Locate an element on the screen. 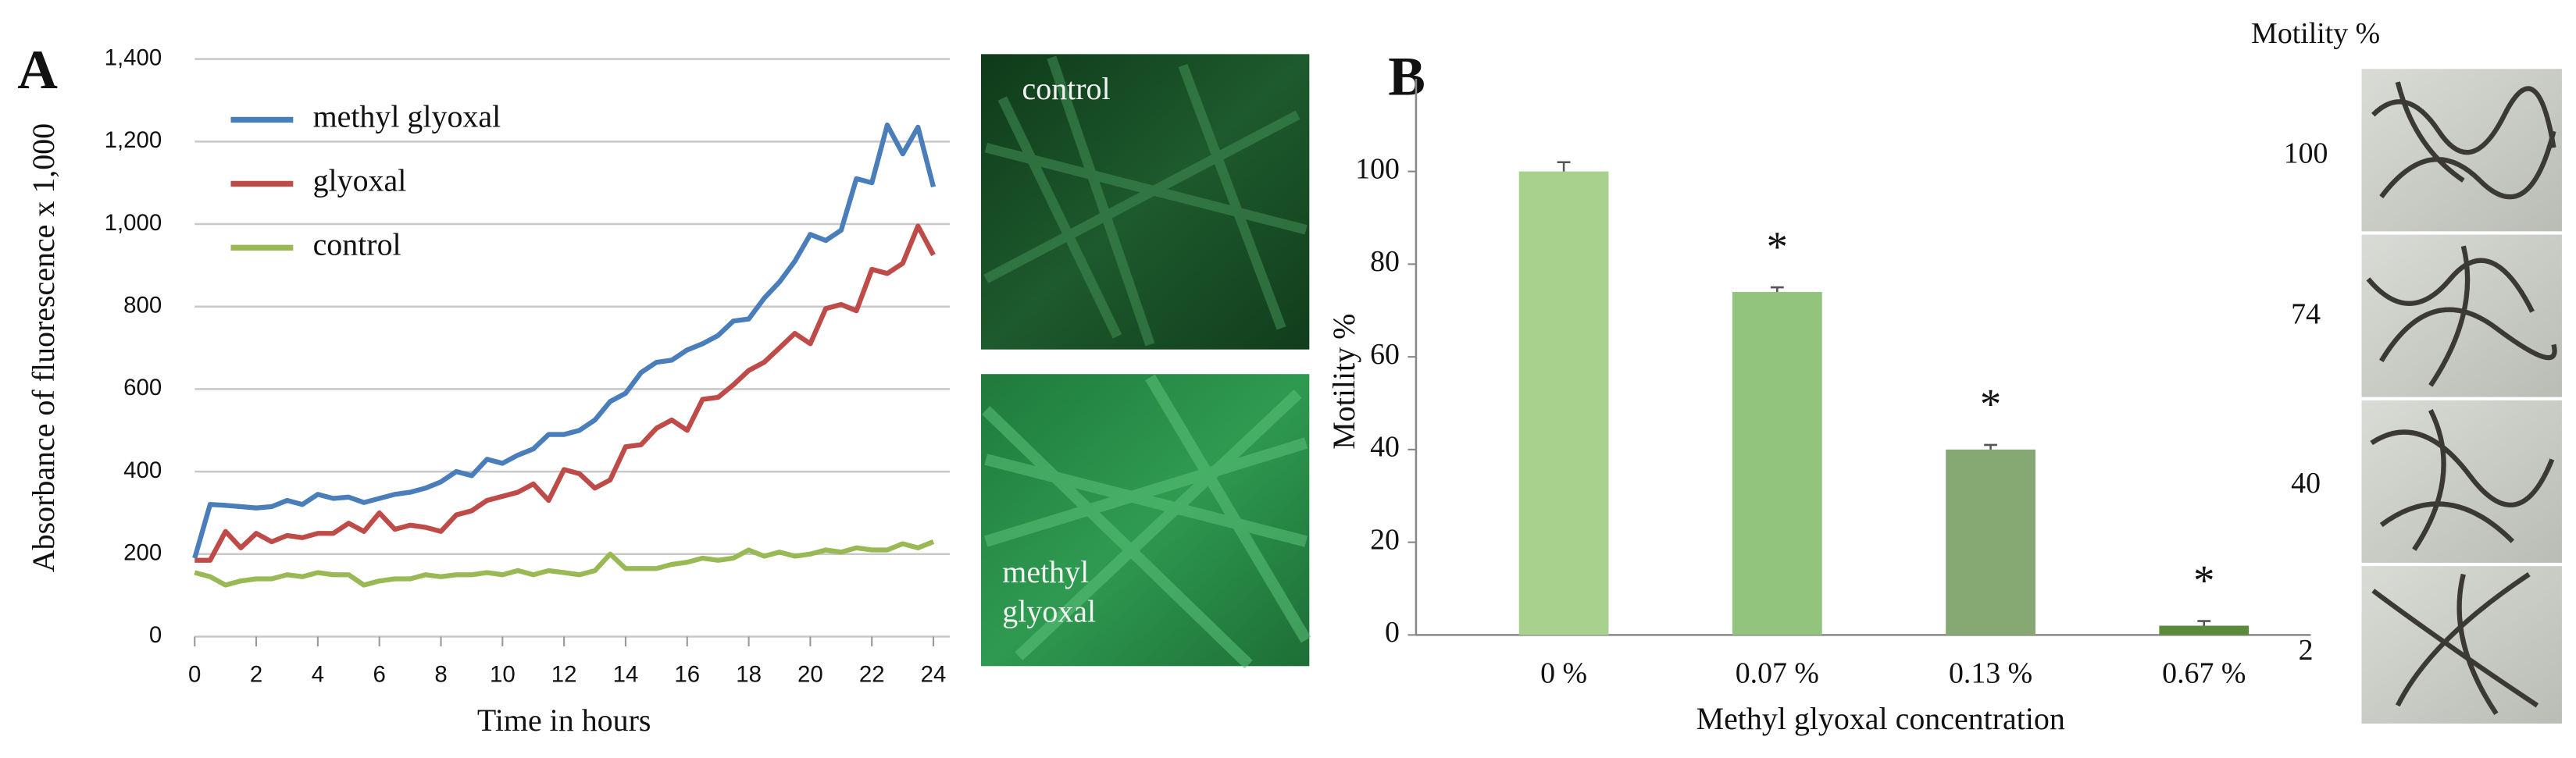 Image resolution: width=2576 pixels, height=758 pixels. y-tick-label: 800 is located at coordinates (142, 305).